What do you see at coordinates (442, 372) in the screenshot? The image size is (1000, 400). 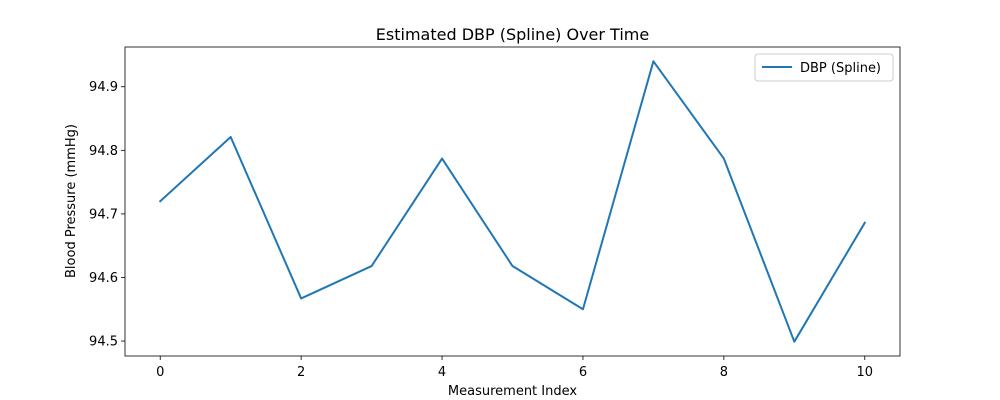 I see `x-tick-label: 4` at bounding box center [442, 372].